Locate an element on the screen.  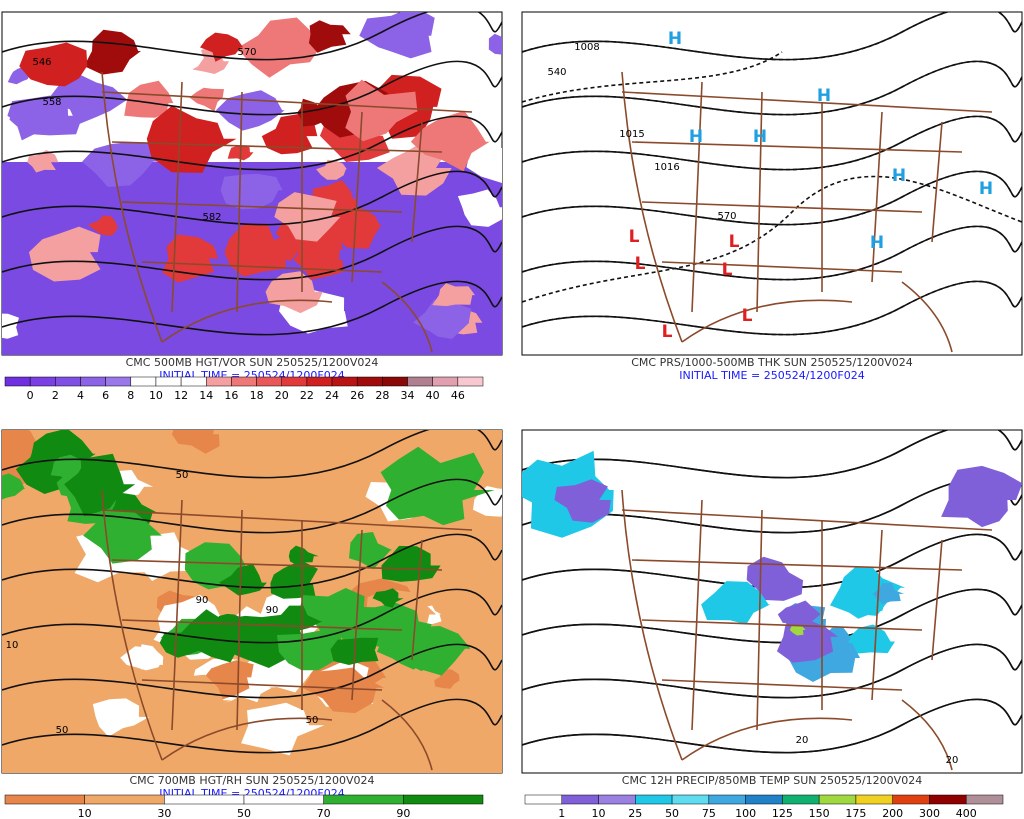
colorbar-label: 24 is located at coordinates (332, 395).